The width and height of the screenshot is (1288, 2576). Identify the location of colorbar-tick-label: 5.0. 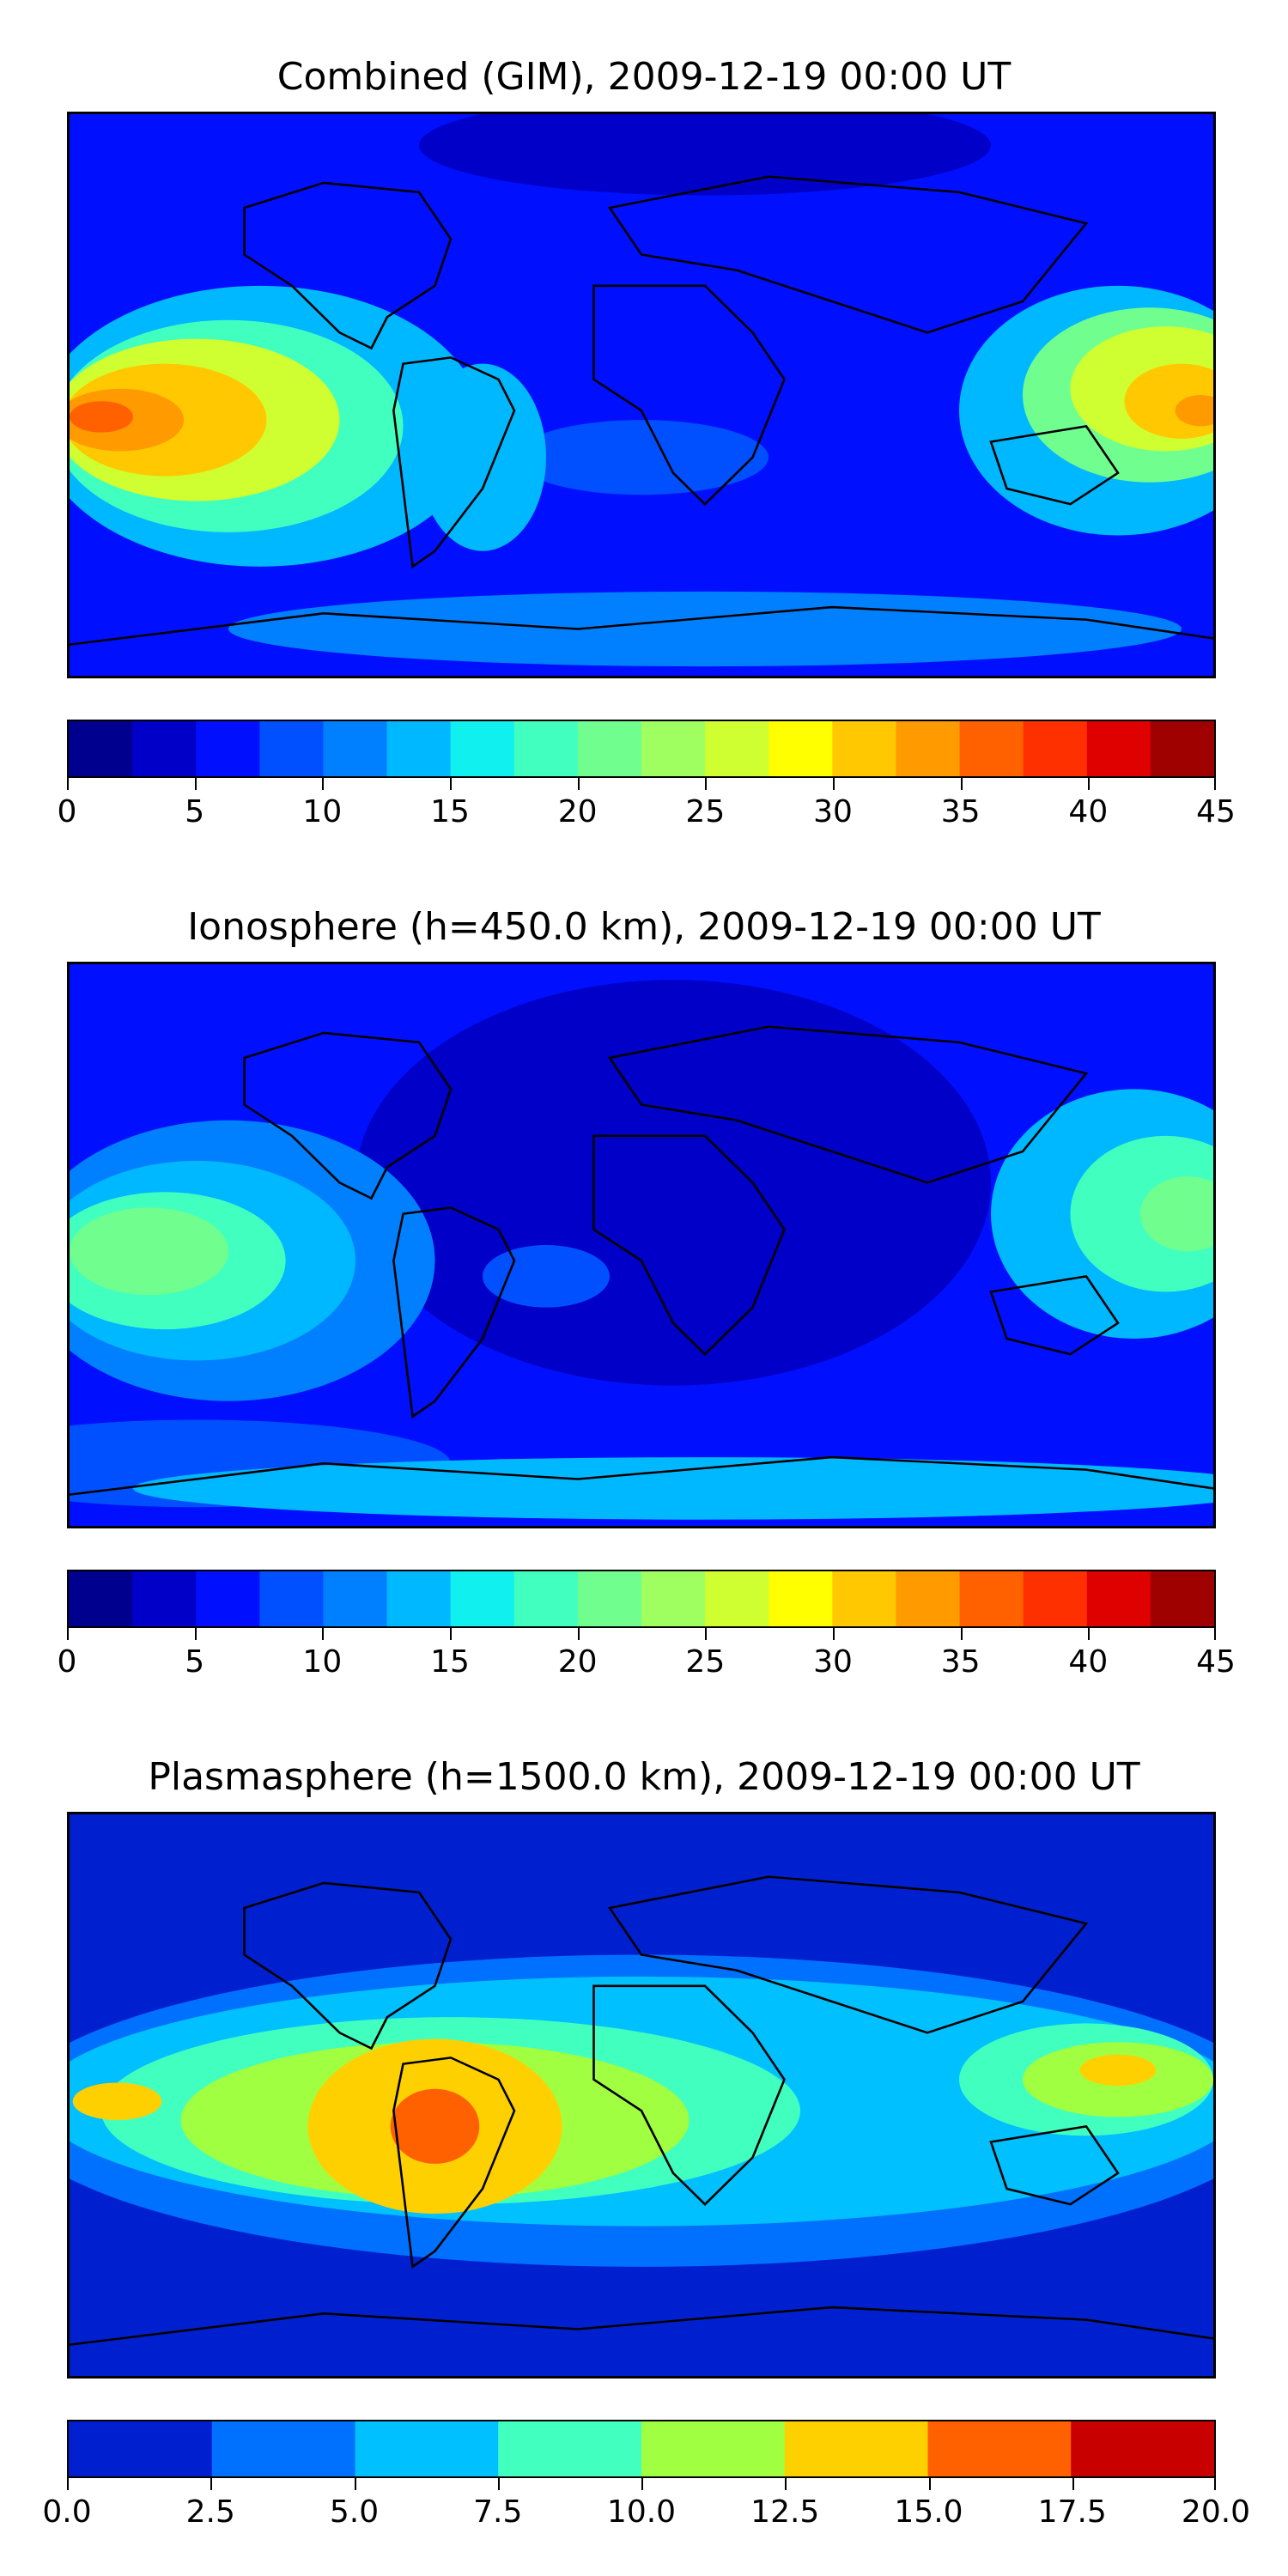
(355, 2512).